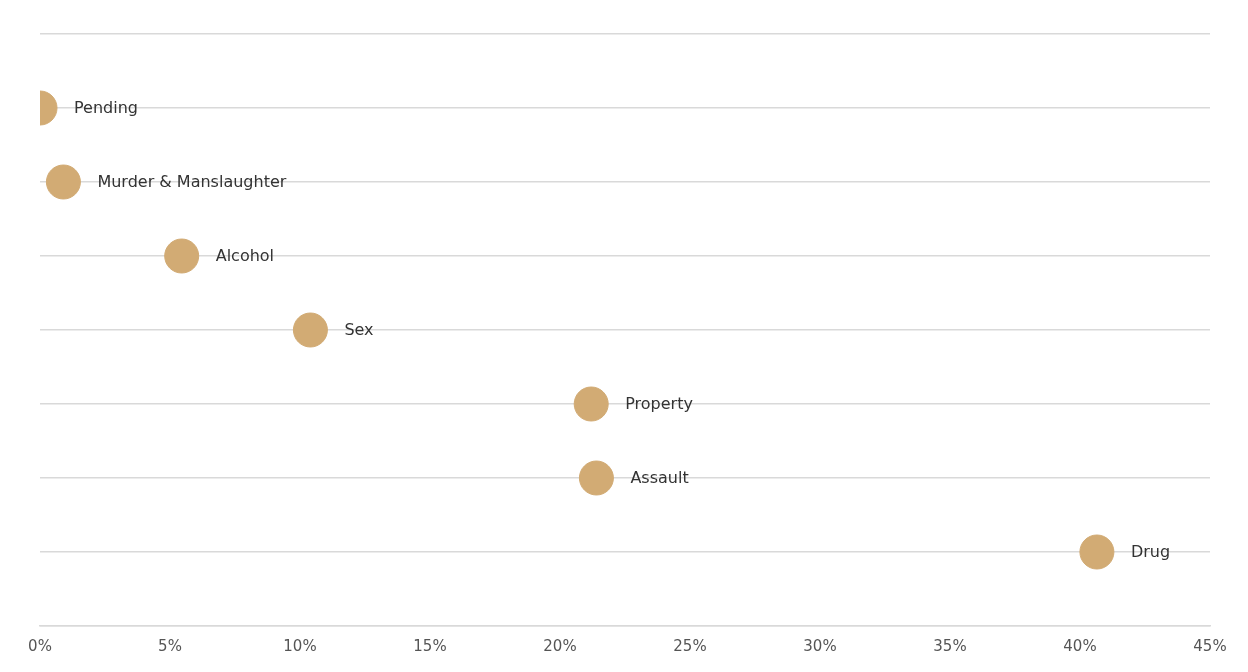  I want to click on x-tick-label: 25%, so click(690, 645).